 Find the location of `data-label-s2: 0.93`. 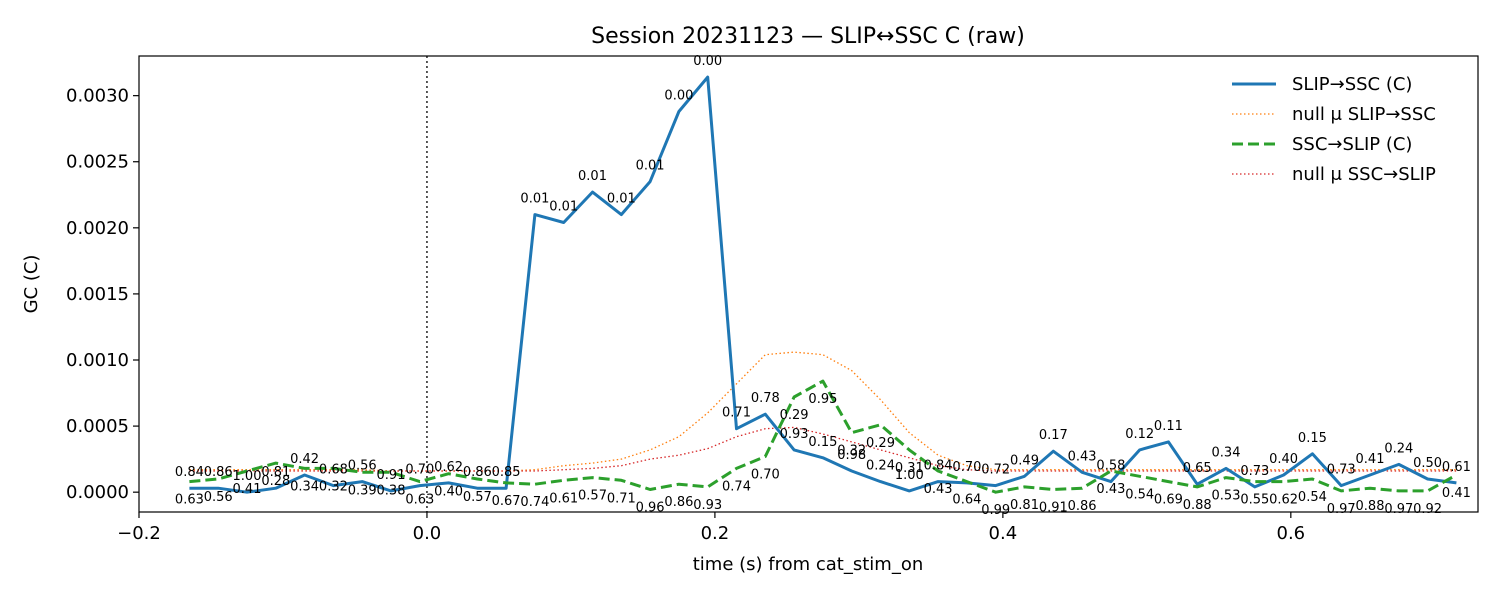

data-label-s2: 0.93 is located at coordinates (707, 505).